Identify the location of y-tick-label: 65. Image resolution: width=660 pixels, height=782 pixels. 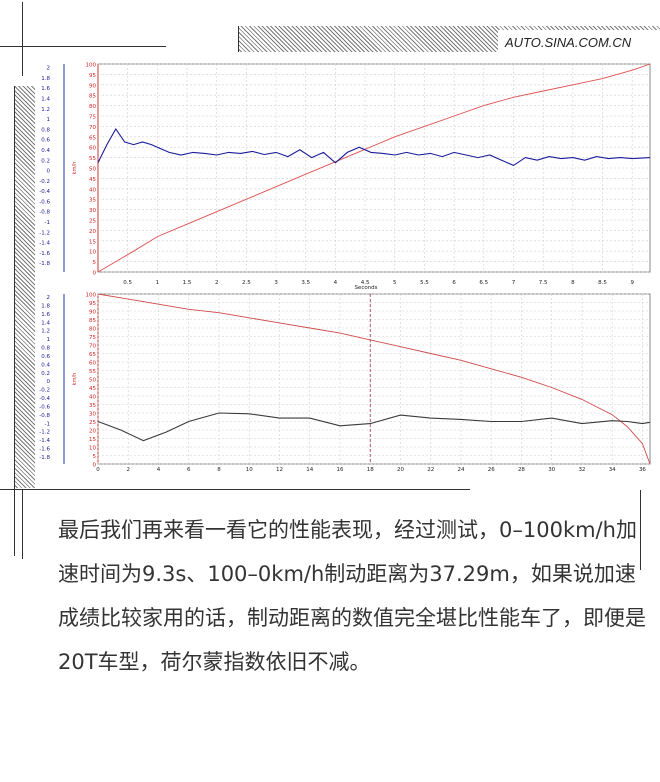
(92, 138).